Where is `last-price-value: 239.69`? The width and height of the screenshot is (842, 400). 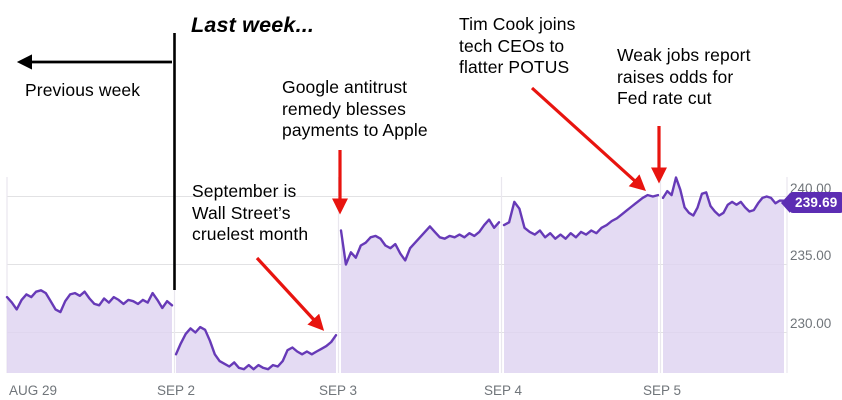
last-price-value: 239.69 is located at coordinates (816, 202).